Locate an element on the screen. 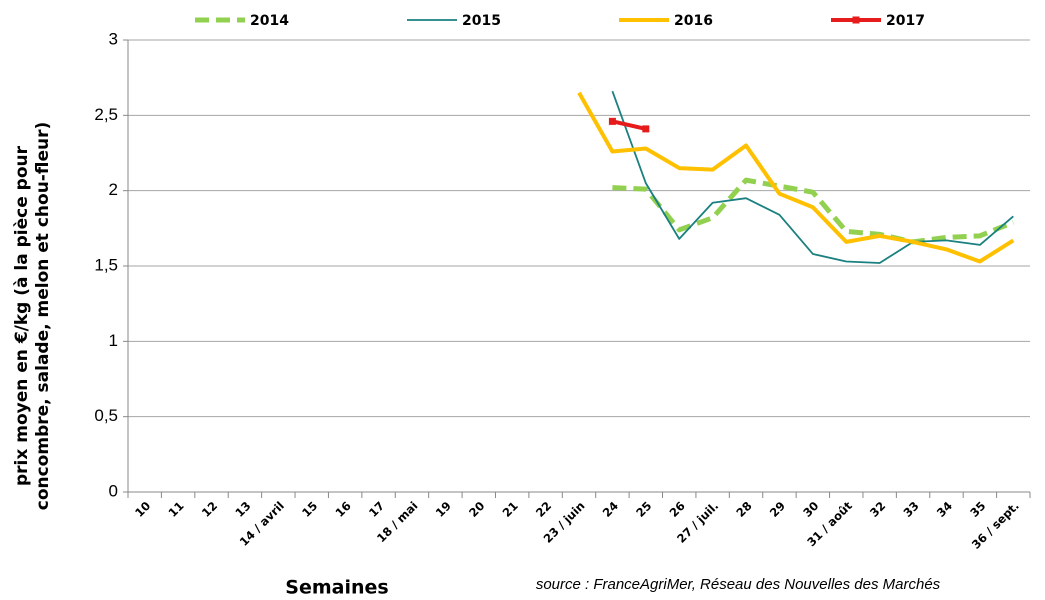 The width and height of the screenshot is (1045, 600). legend-label: 2017 is located at coordinates (905, 21).